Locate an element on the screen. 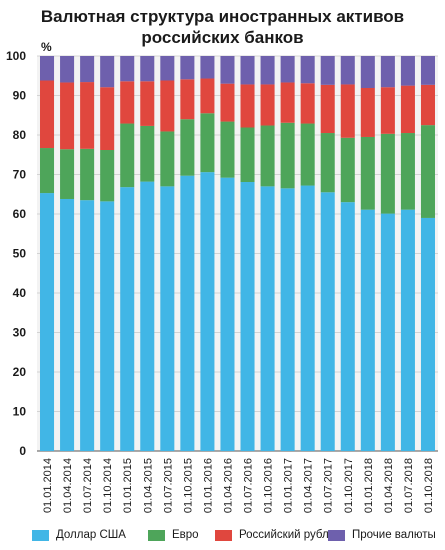 The width and height of the screenshot is (445, 550). x-tick-label: 01.10.2015 is located at coordinates (188, 485).